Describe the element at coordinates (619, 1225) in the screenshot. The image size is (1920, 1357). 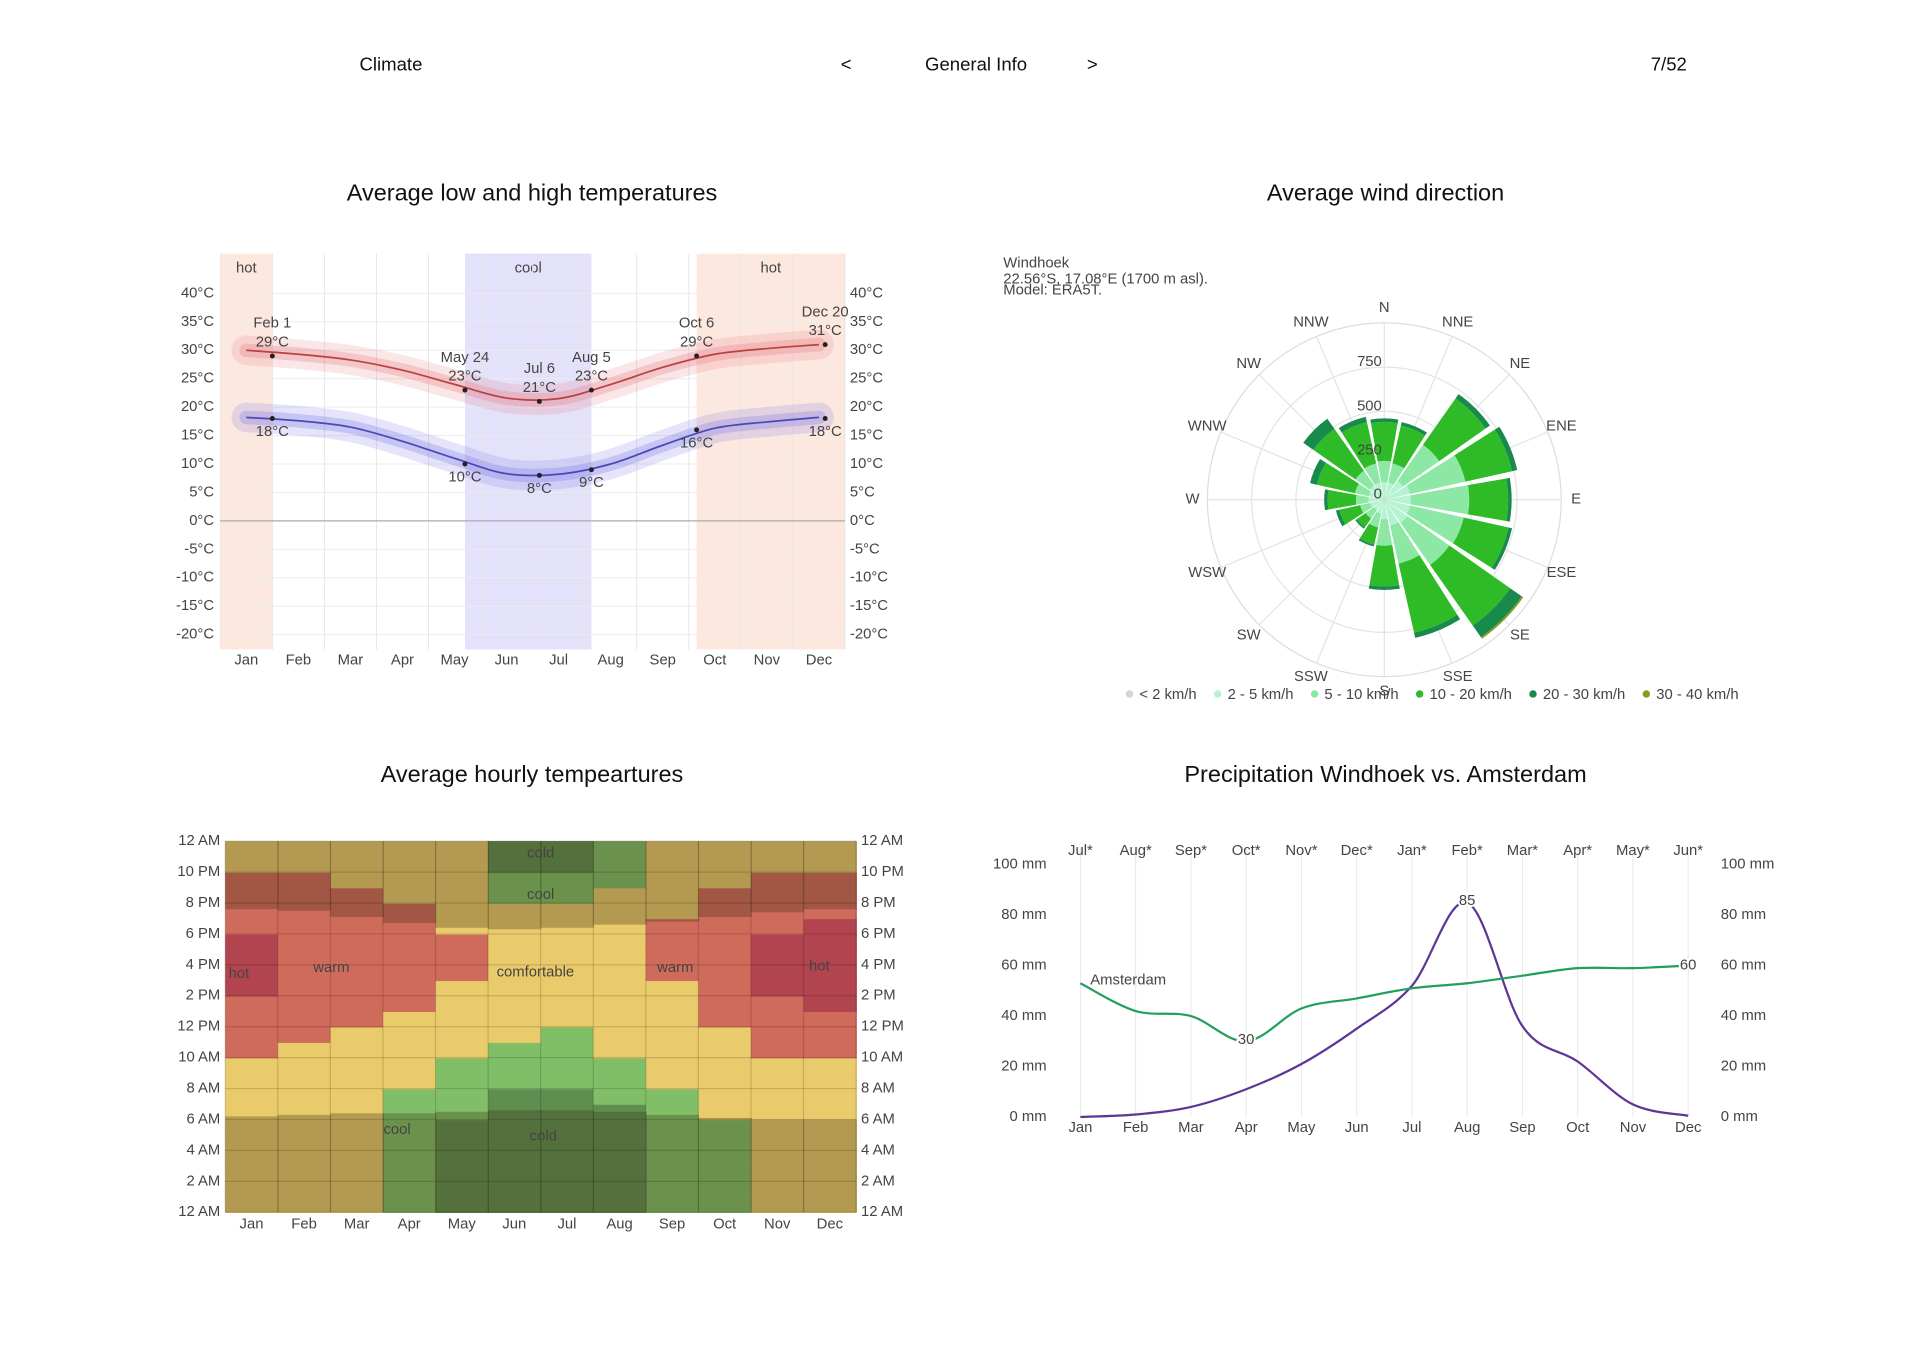
I see `x-tick-label: Aug` at that location.